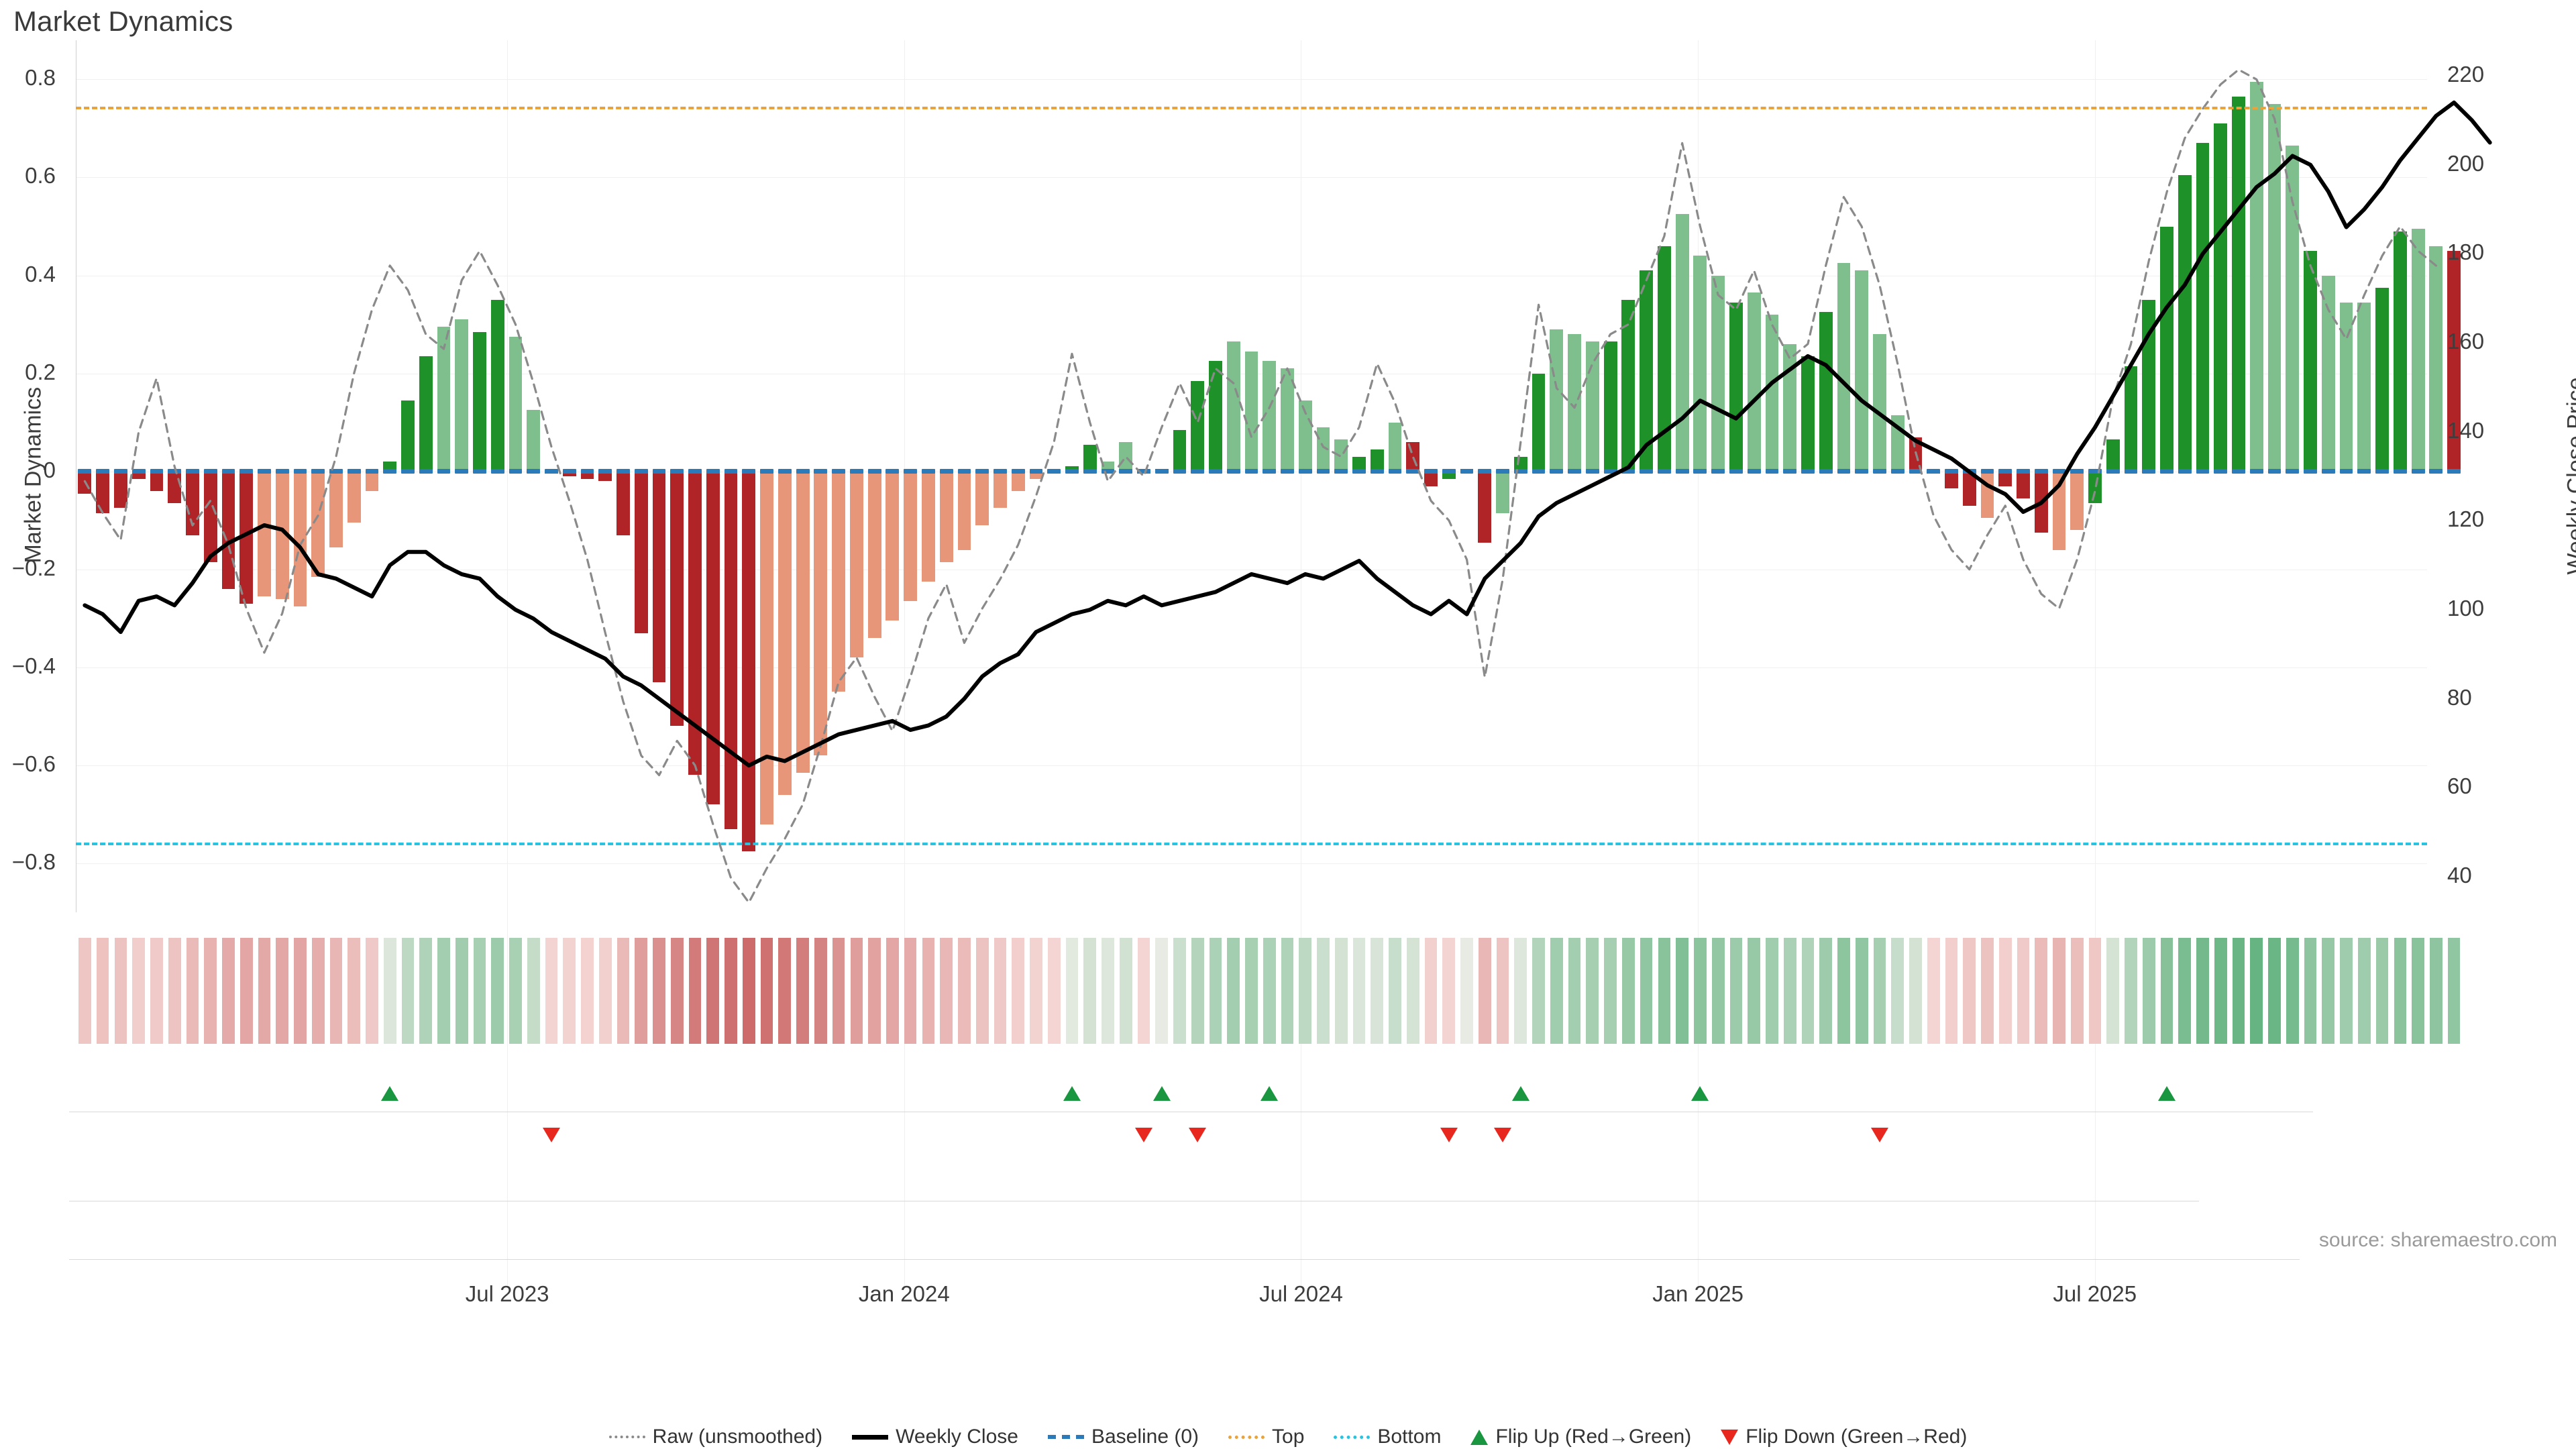 The width and height of the screenshot is (2576, 1449). What do you see at coordinates (1251, 843) in the screenshot?
I see `bottom-reference-line` at bounding box center [1251, 843].